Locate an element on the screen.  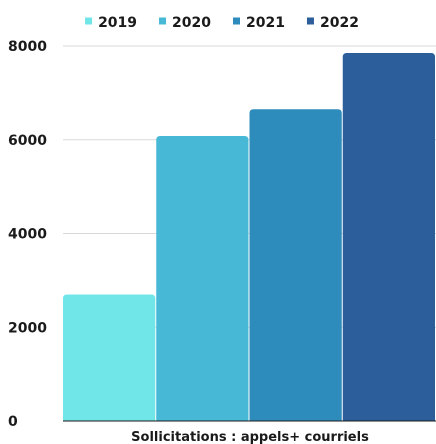
legend-item-2019: 2019 is located at coordinates (111, 23).